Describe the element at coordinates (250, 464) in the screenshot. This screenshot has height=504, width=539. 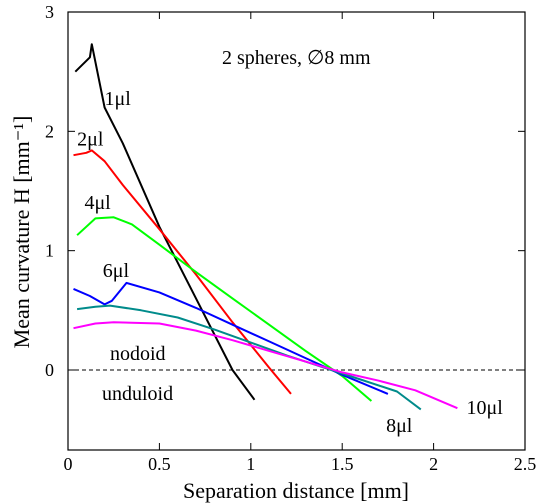
I see `x-tick-label: 1` at that location.